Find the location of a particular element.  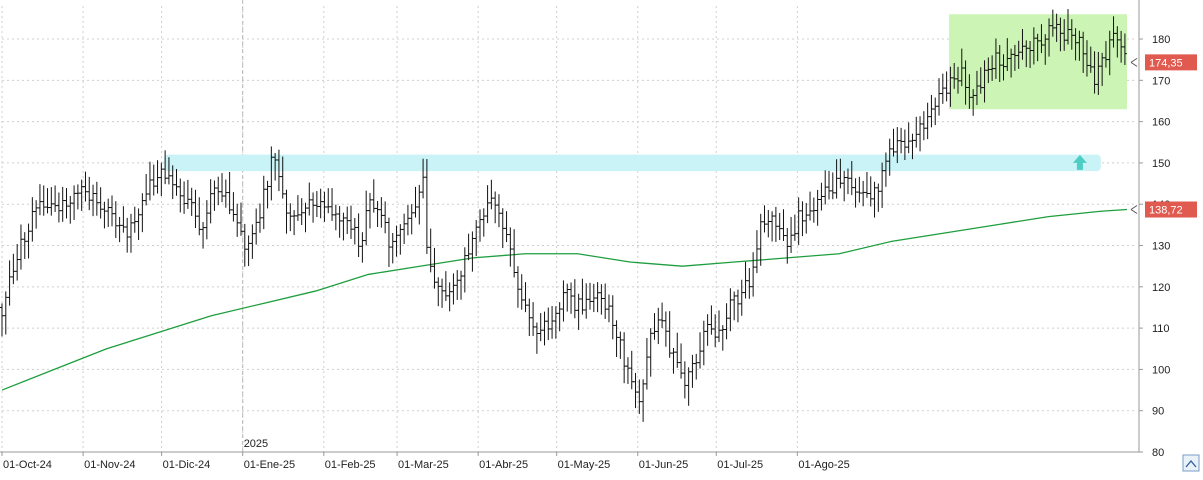

y-tick-label: 120 is located at coordinates (1161, 288).